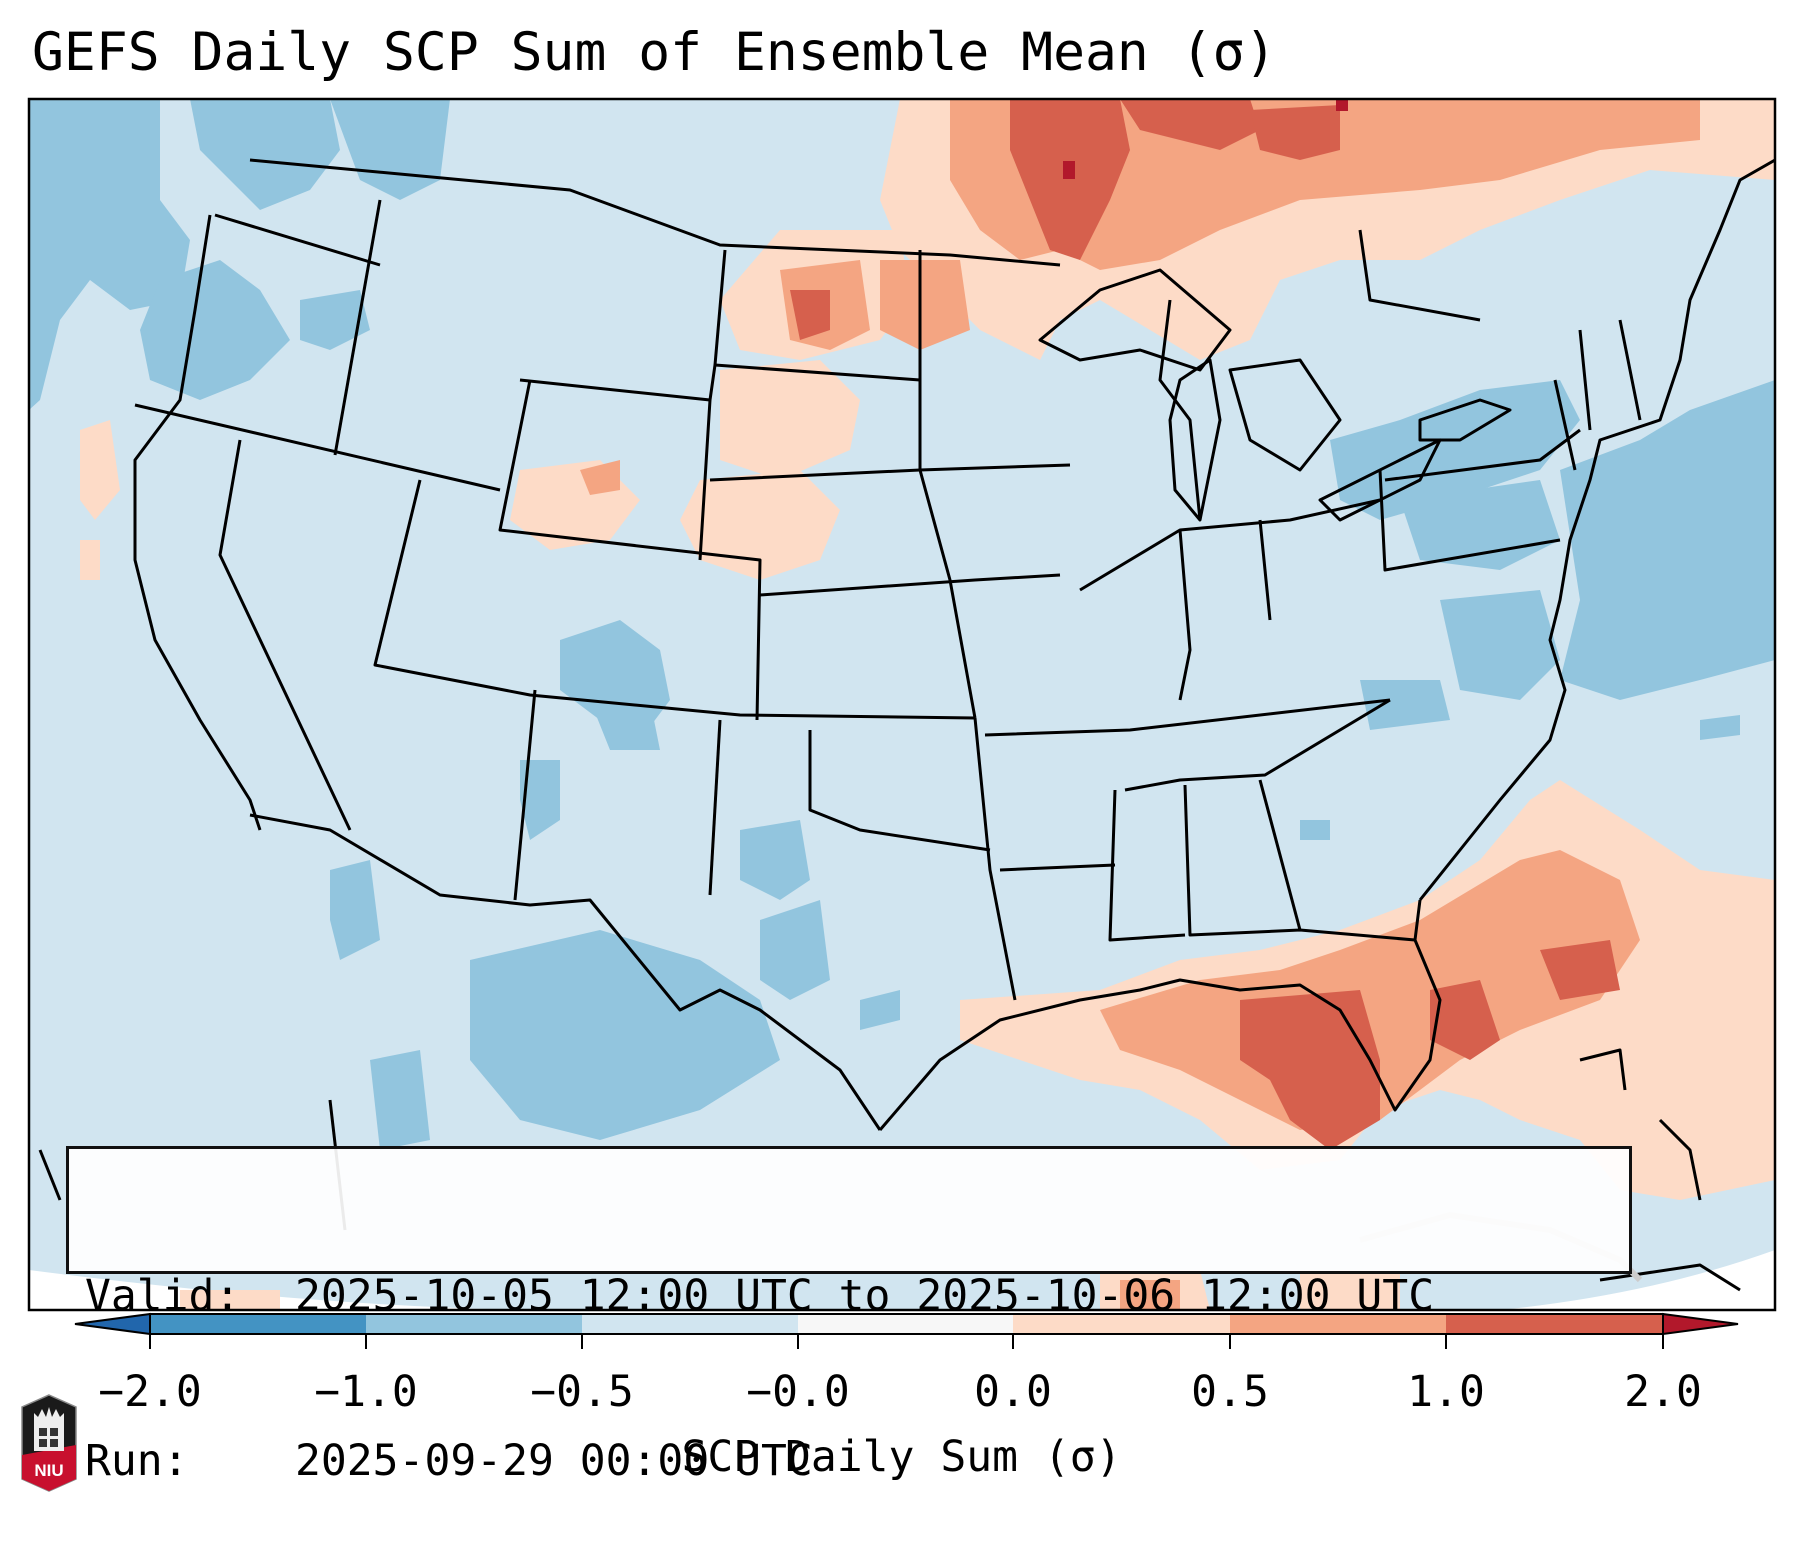  What do you see at coordinates (565, 972) in the screenshot?
I see `border-mexico` at bounding box center [565, 972].